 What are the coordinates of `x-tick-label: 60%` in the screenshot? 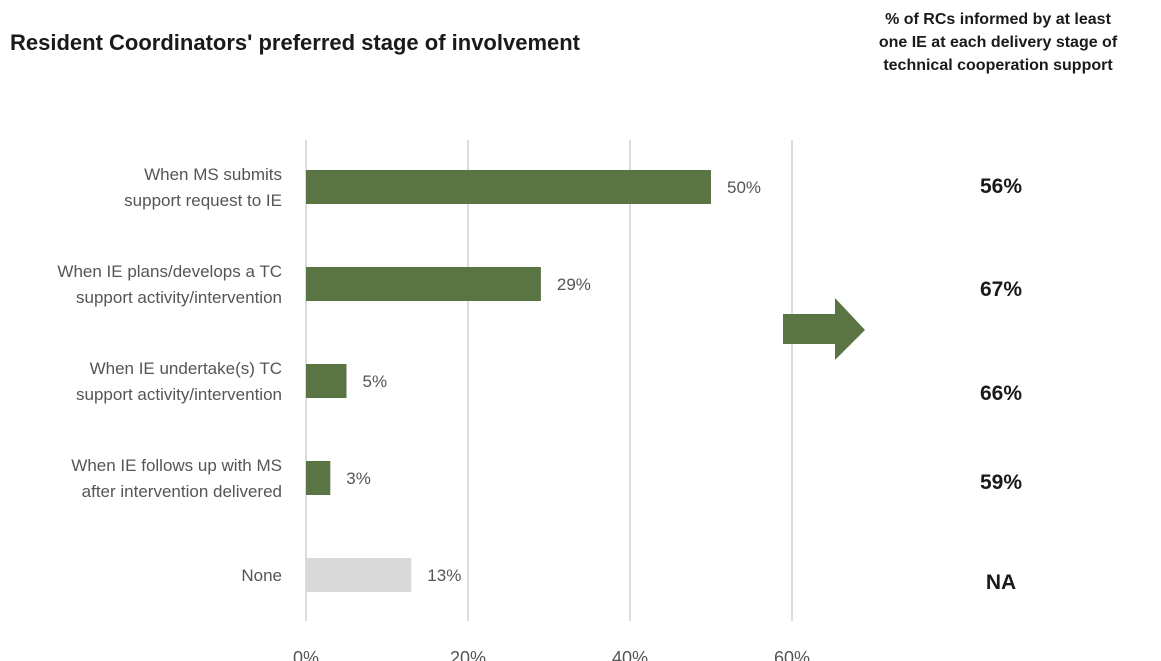 It's located at (792, 654).